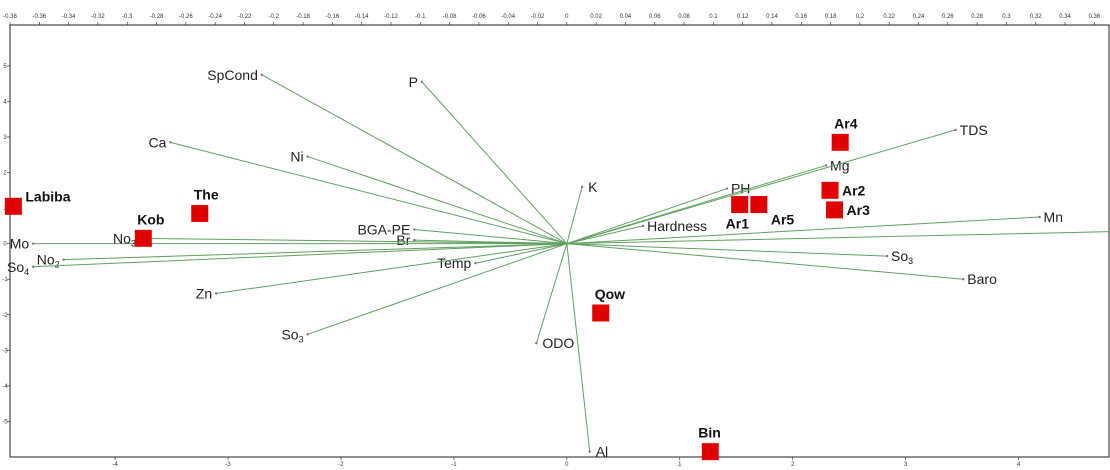  Describe the element at coordinates (601, 313) in the screenshot. I see `site-marker-qow` at that location.